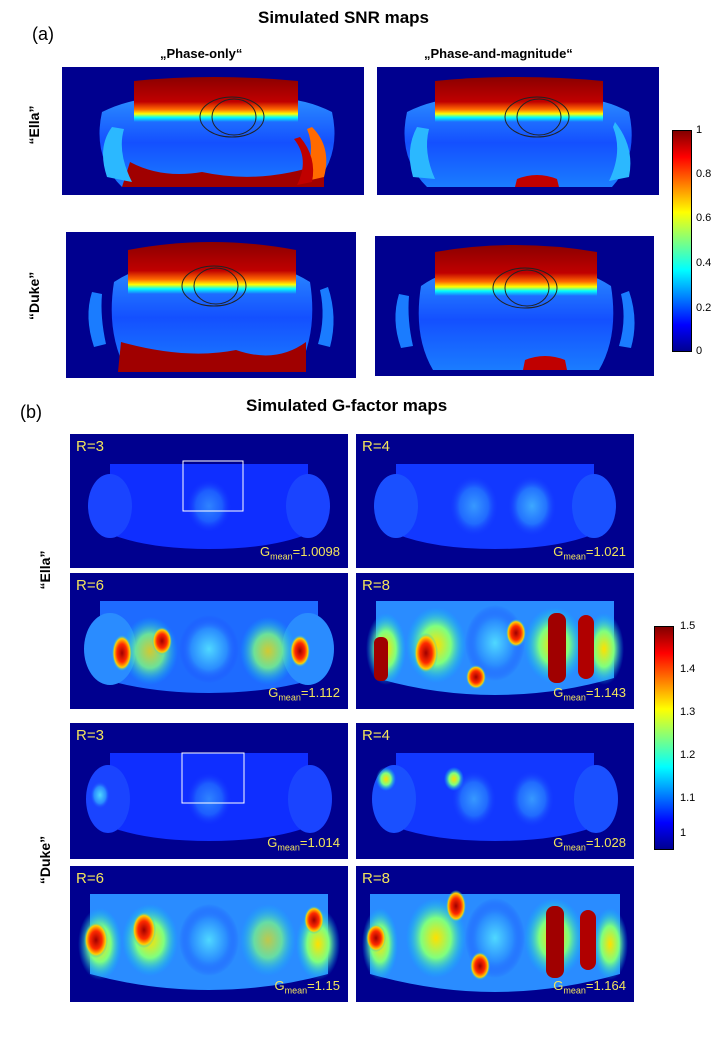 This screenshot has width=720, height=1040. I want to click on row-label-duke-a: “Duke”, so click(34, 295).